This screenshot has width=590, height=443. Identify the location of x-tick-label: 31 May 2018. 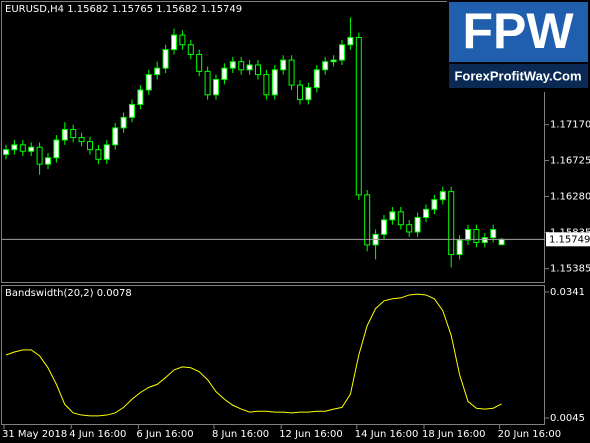
(34, 434).